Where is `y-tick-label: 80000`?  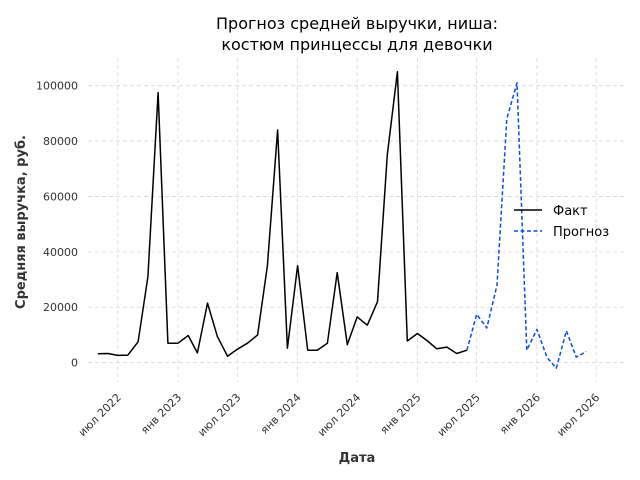
y-tick-label: 80000 is located at coordinates (60, 141).